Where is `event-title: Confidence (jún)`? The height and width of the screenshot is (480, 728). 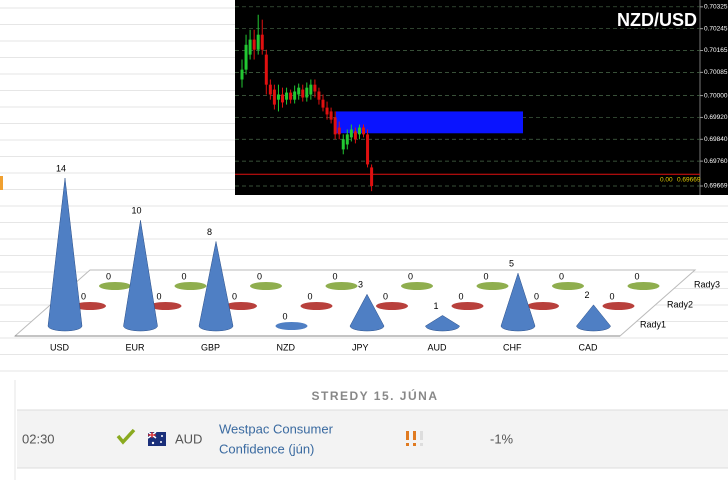
event-title: Confidence (jún) is located at coordinates (266, 448).